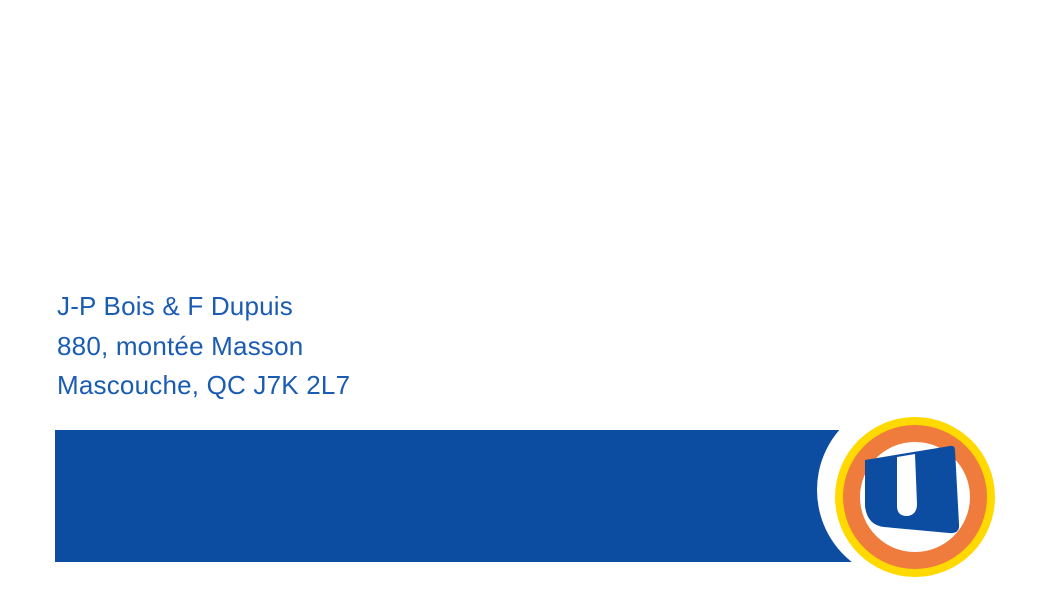 Image resolution: width=1050 pixels, height=600 pixels. What do you see at coordinates (907, 485) in the screenshot?
I see `letter-u-counter-icon` at bounding box center [907, 485].